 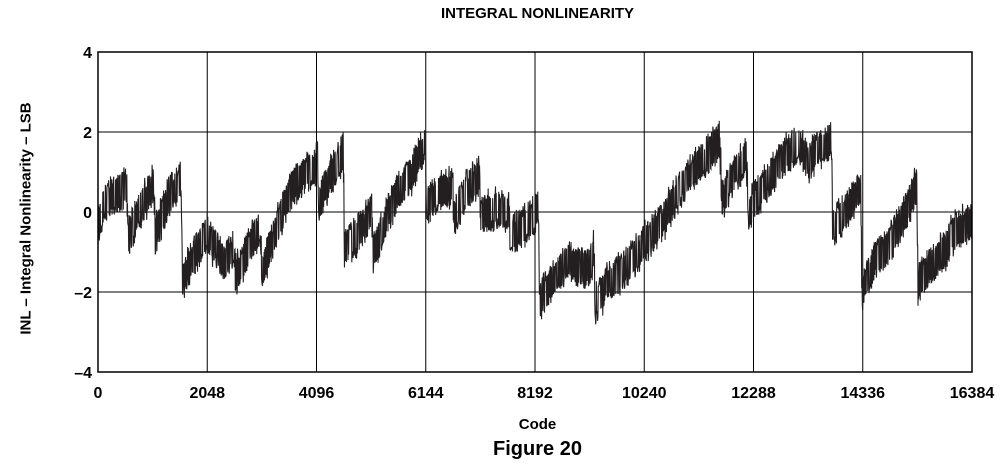 What do you see at coordinates (317, 393) in the screenshot?
I see `x-tick-label: 4096` at bounding box center [317, 393].